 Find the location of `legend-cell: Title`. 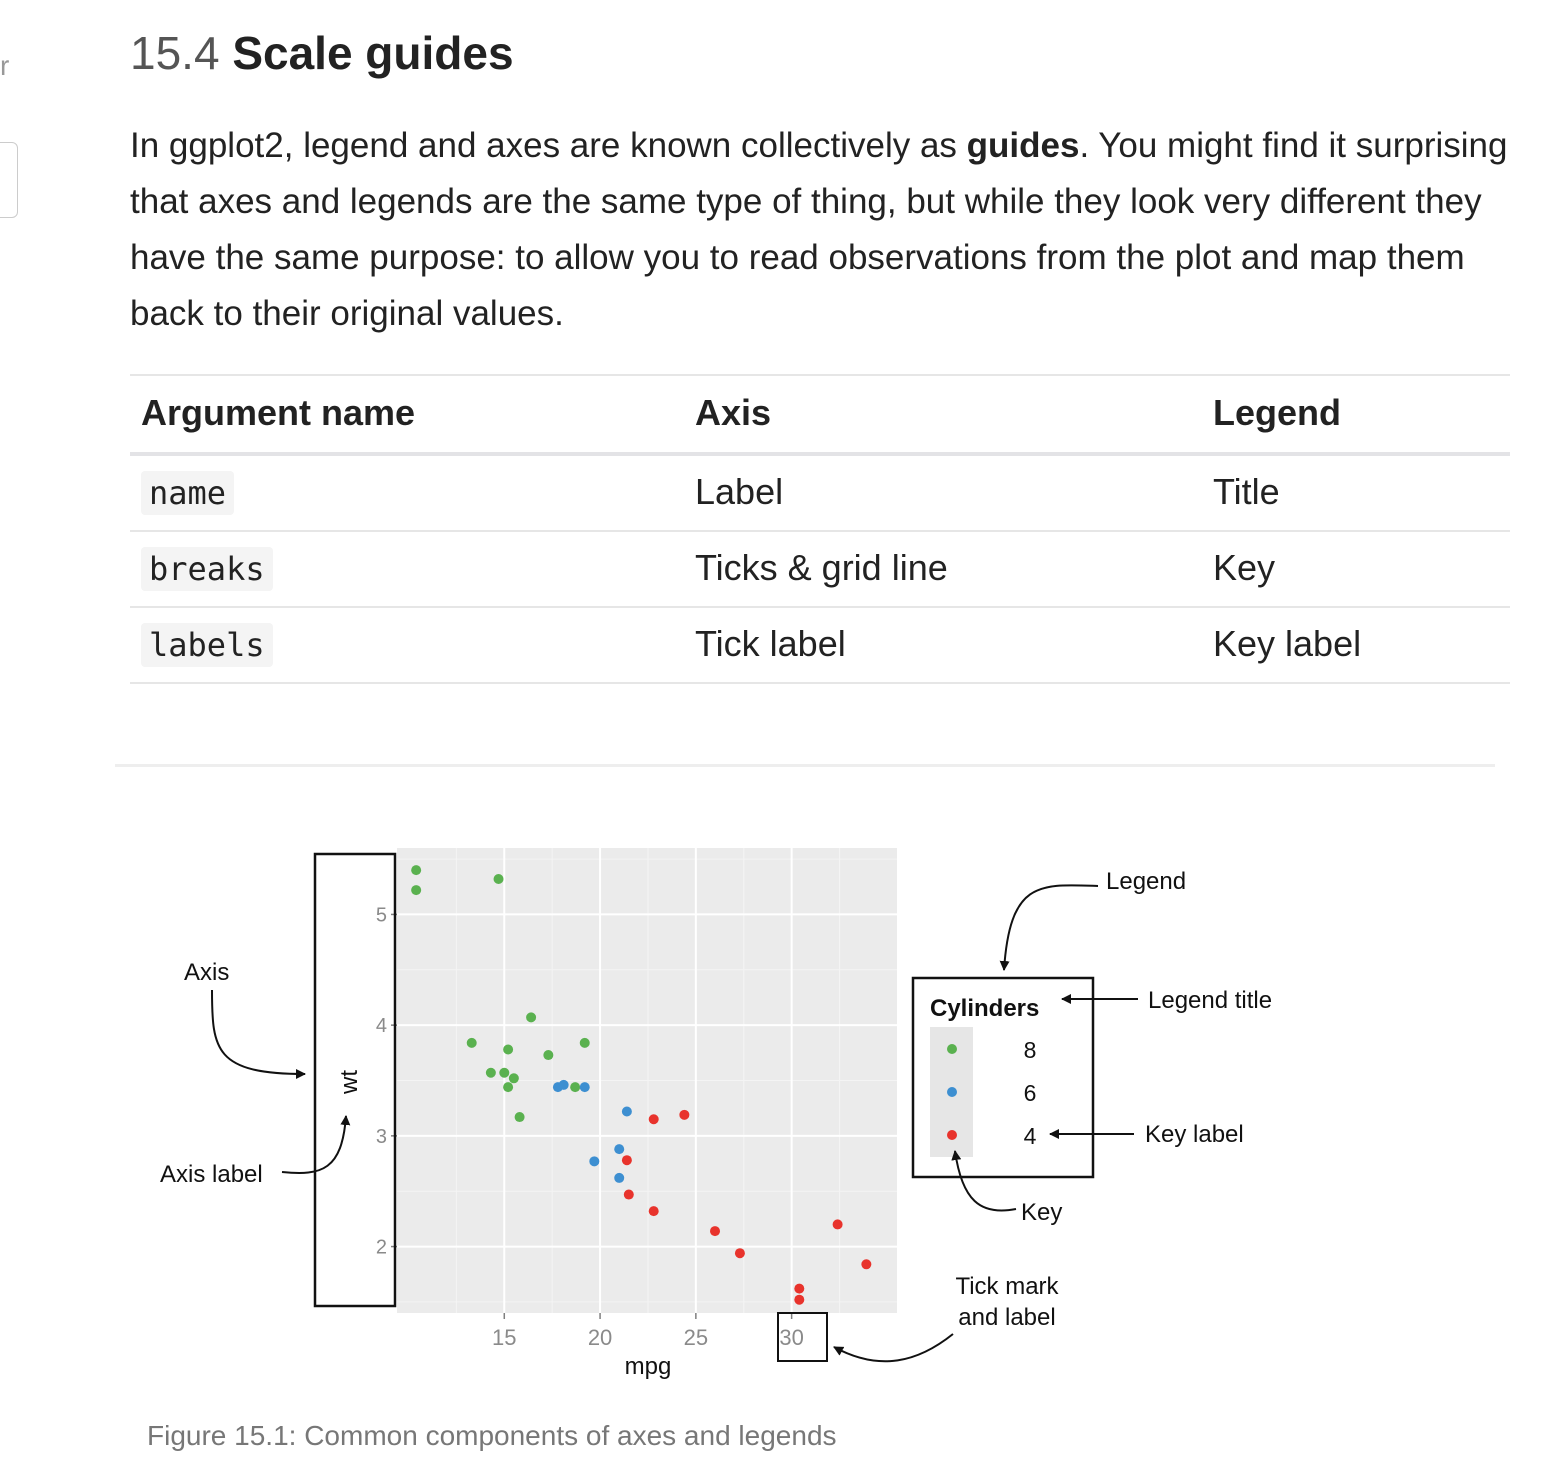

legend-cell: Title is located at coordinates (1356, 493).